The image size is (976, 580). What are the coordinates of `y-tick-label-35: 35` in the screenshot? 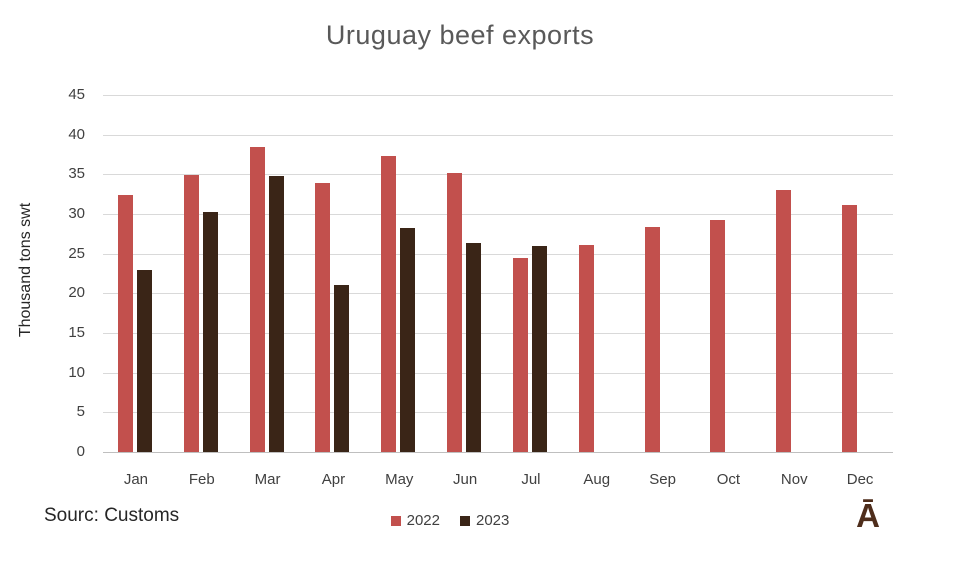 It's located at (76, 174).